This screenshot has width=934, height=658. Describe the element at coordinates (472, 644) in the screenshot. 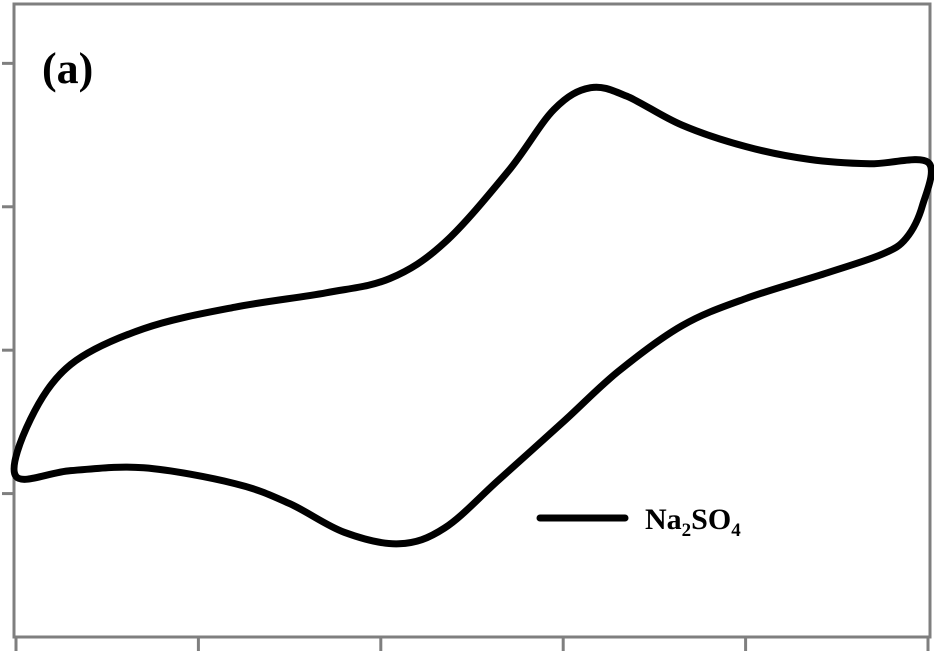

I see `x-axis-ticks` at that location.